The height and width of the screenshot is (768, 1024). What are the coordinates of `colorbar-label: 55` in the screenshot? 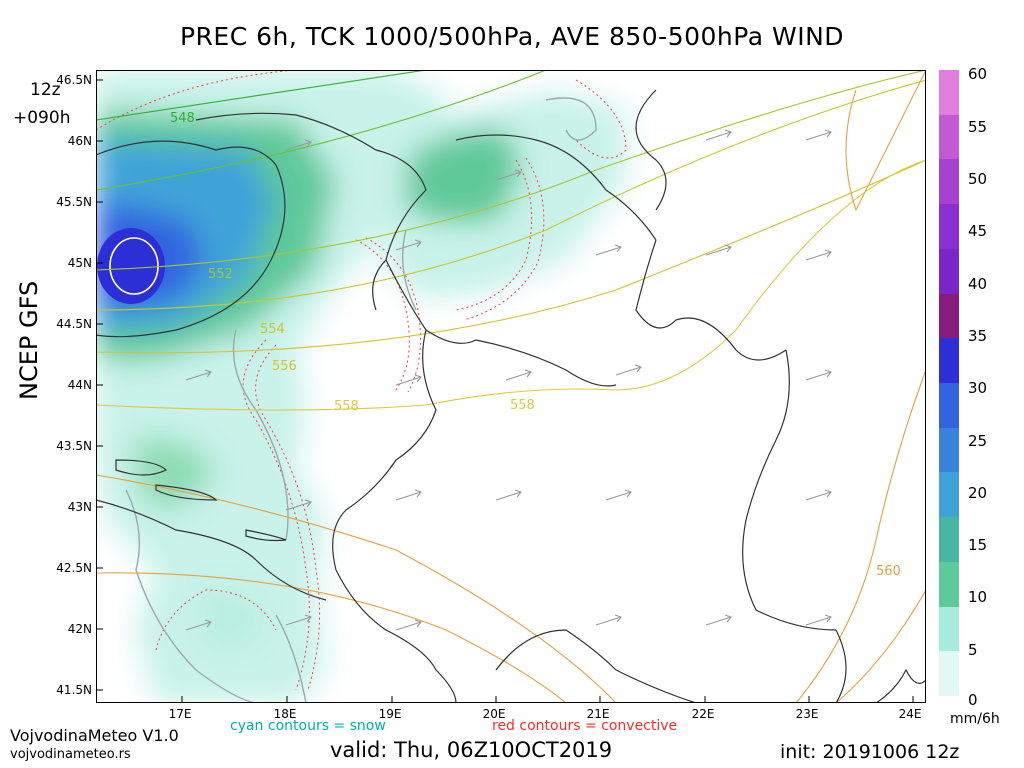 It's located at (978, 127).